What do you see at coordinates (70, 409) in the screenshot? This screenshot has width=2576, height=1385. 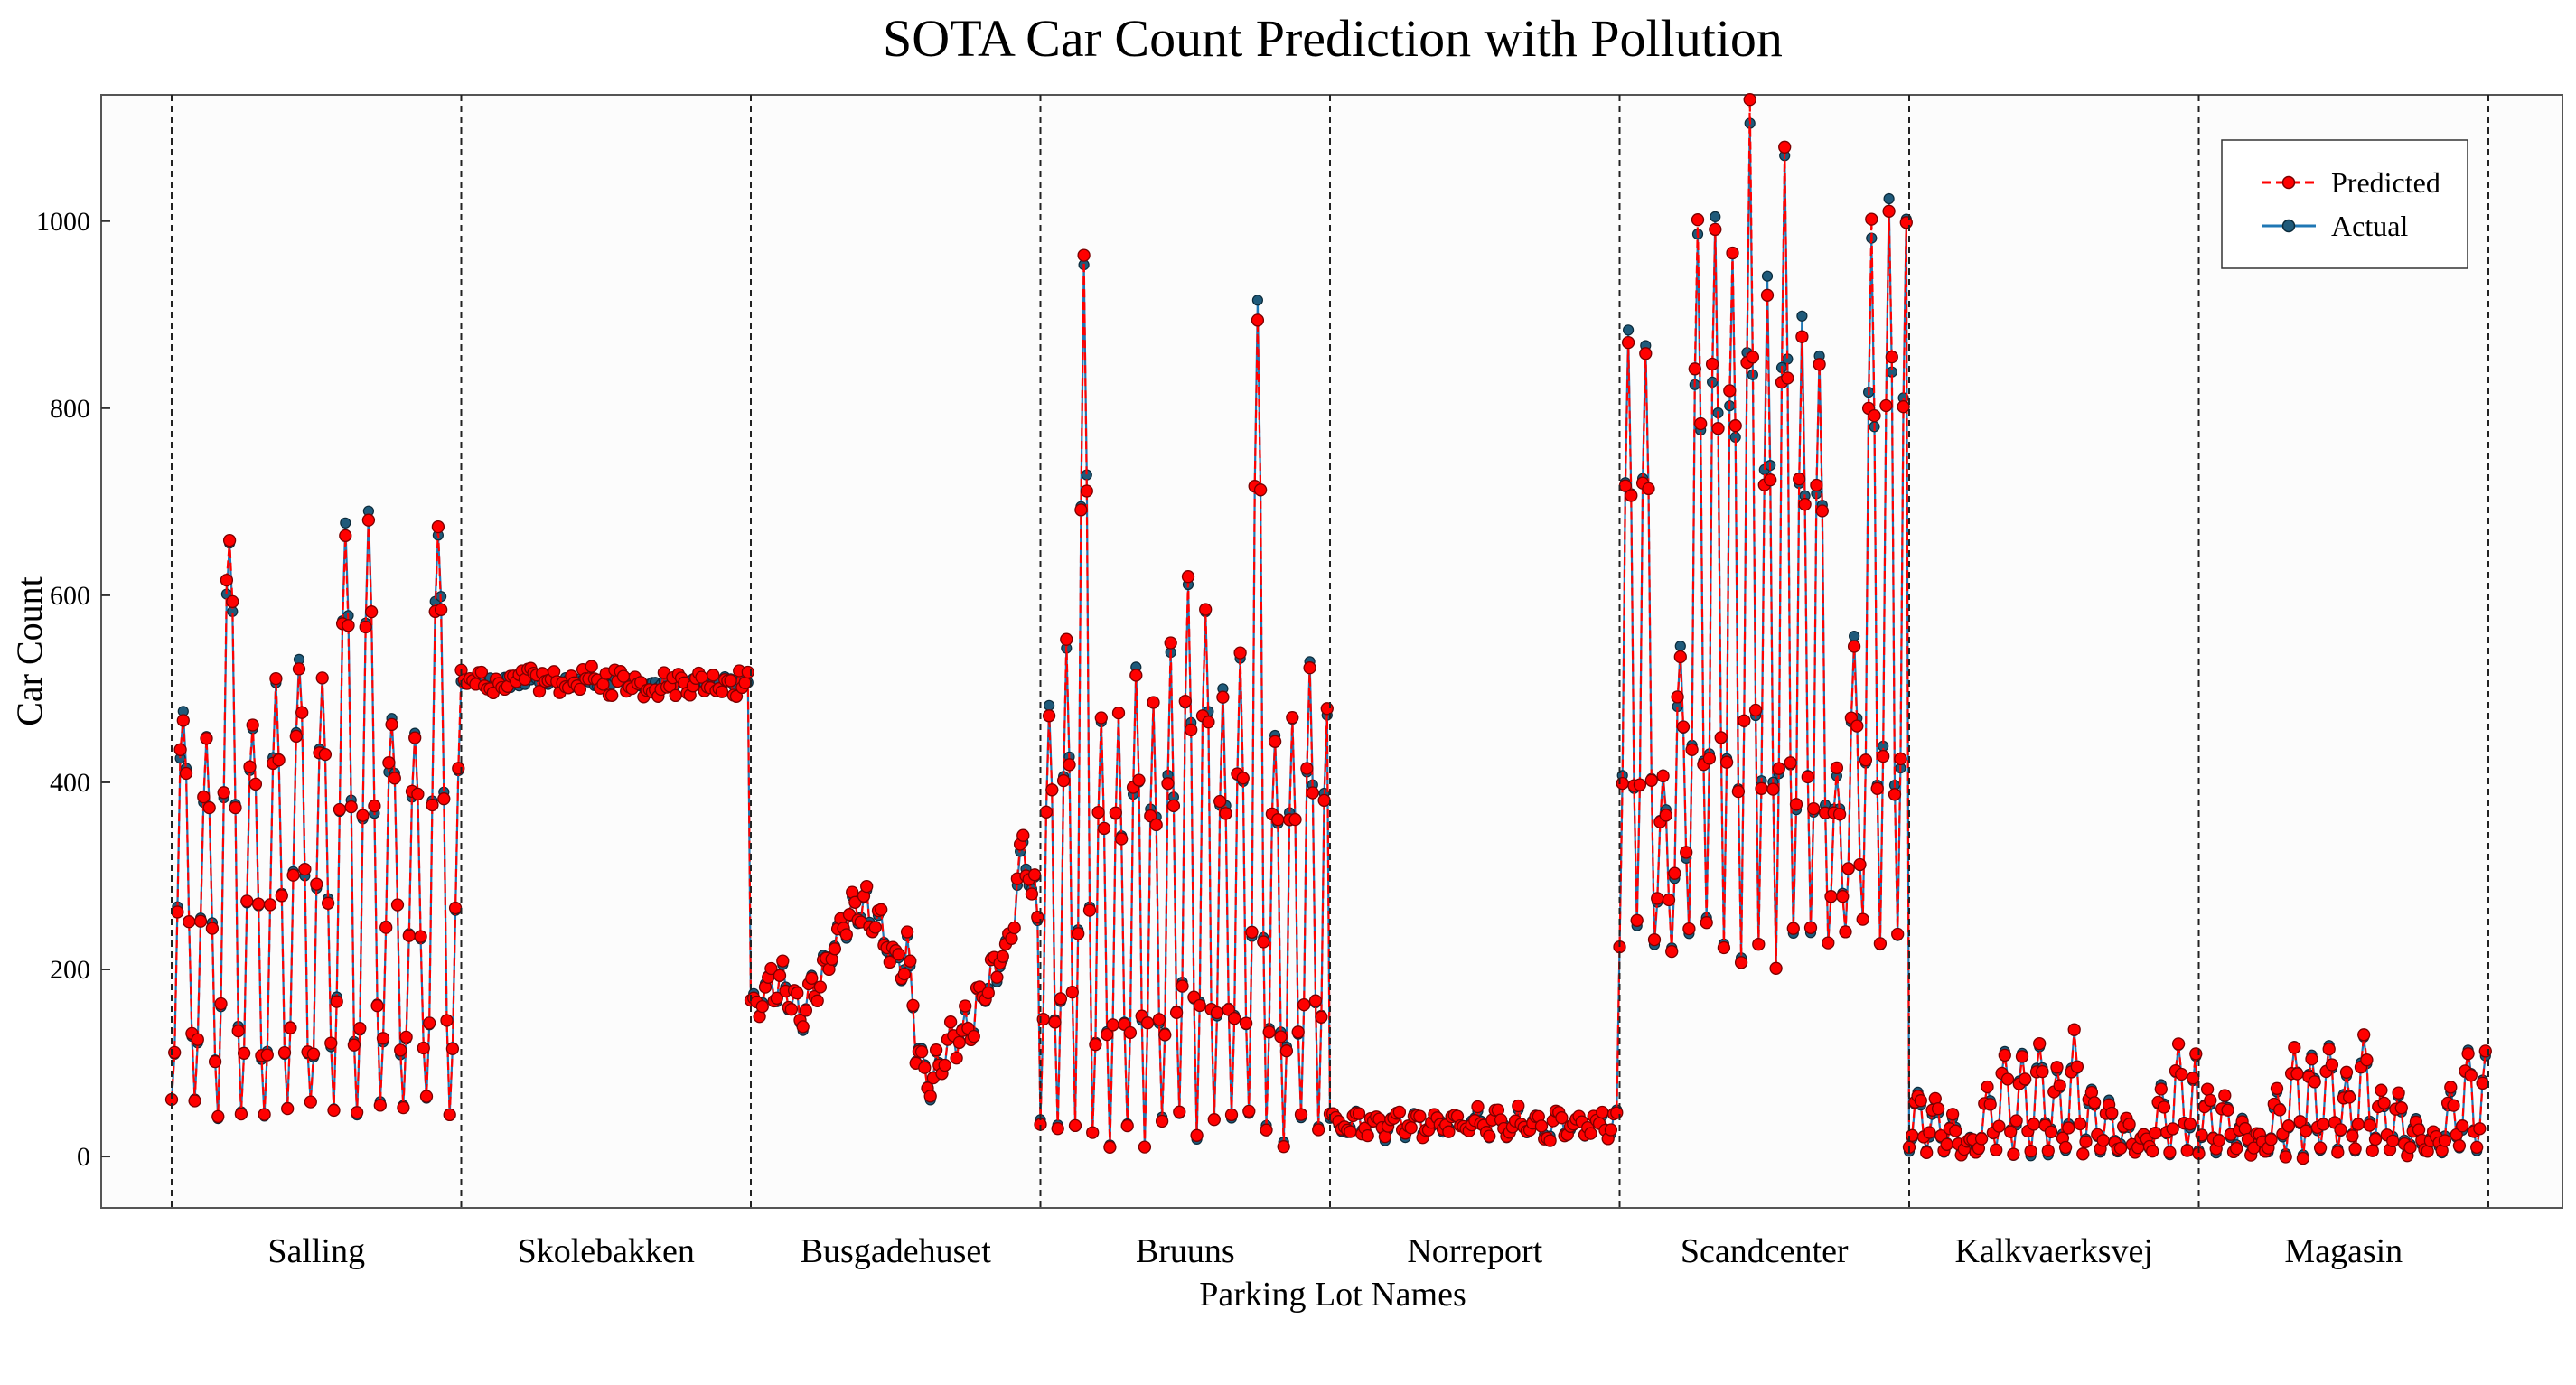 I see `y-tick-label: 800` at bounding box center [70, 409].